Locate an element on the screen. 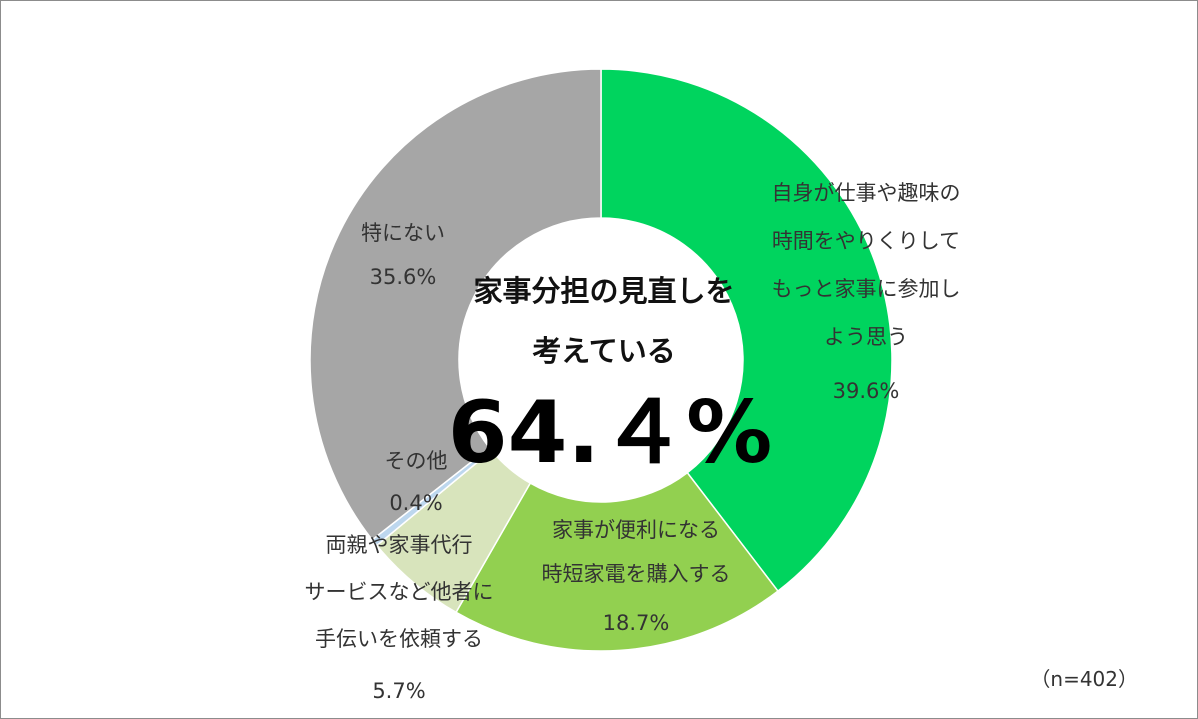 Image resolution: width=1198 pixels, height=719 pixels. label-participate-more-line-2: 時間をやりくりして is located at coordinates (866, 241).